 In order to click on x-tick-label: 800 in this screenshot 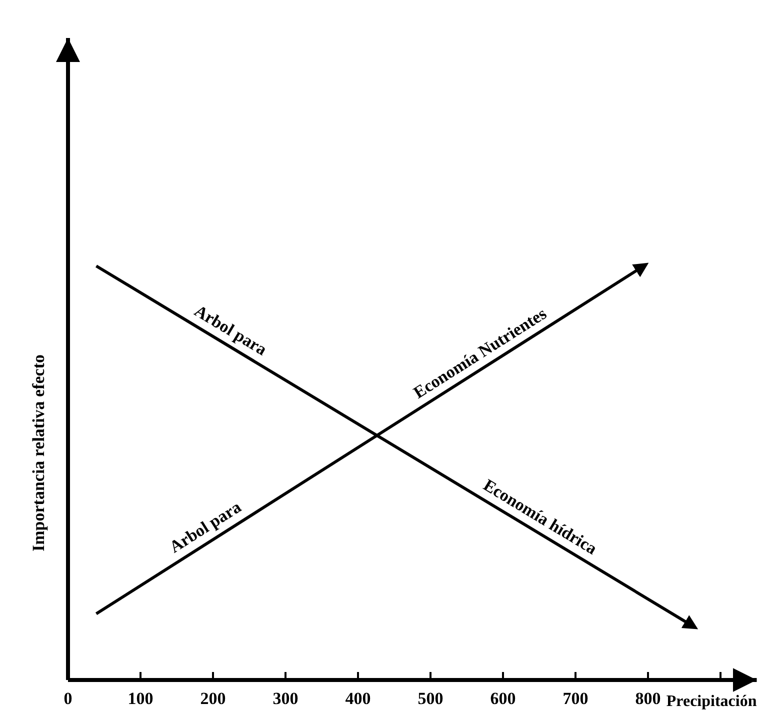, I will do `click(648, 698)`.